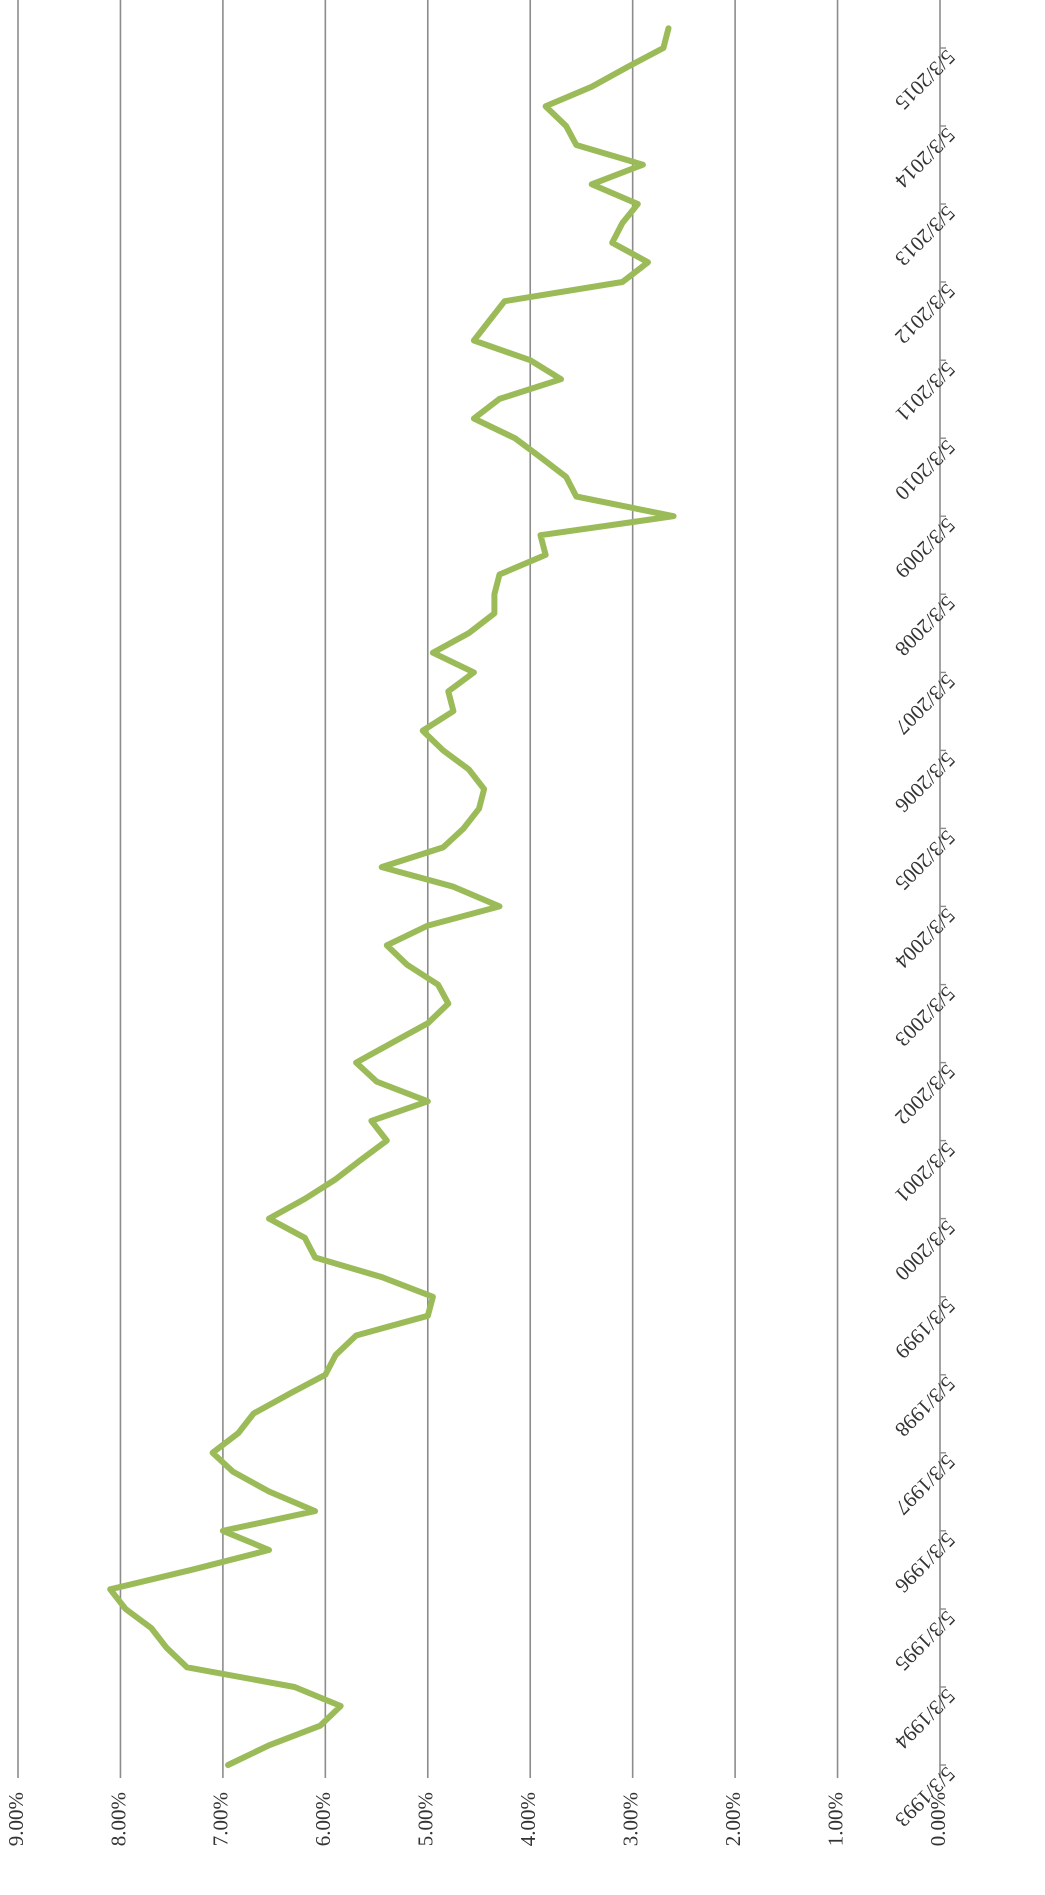 This screenshot has height=1895, width=1045. I want to click on x-tick-label: 5/3/2007, so click(925, 704).